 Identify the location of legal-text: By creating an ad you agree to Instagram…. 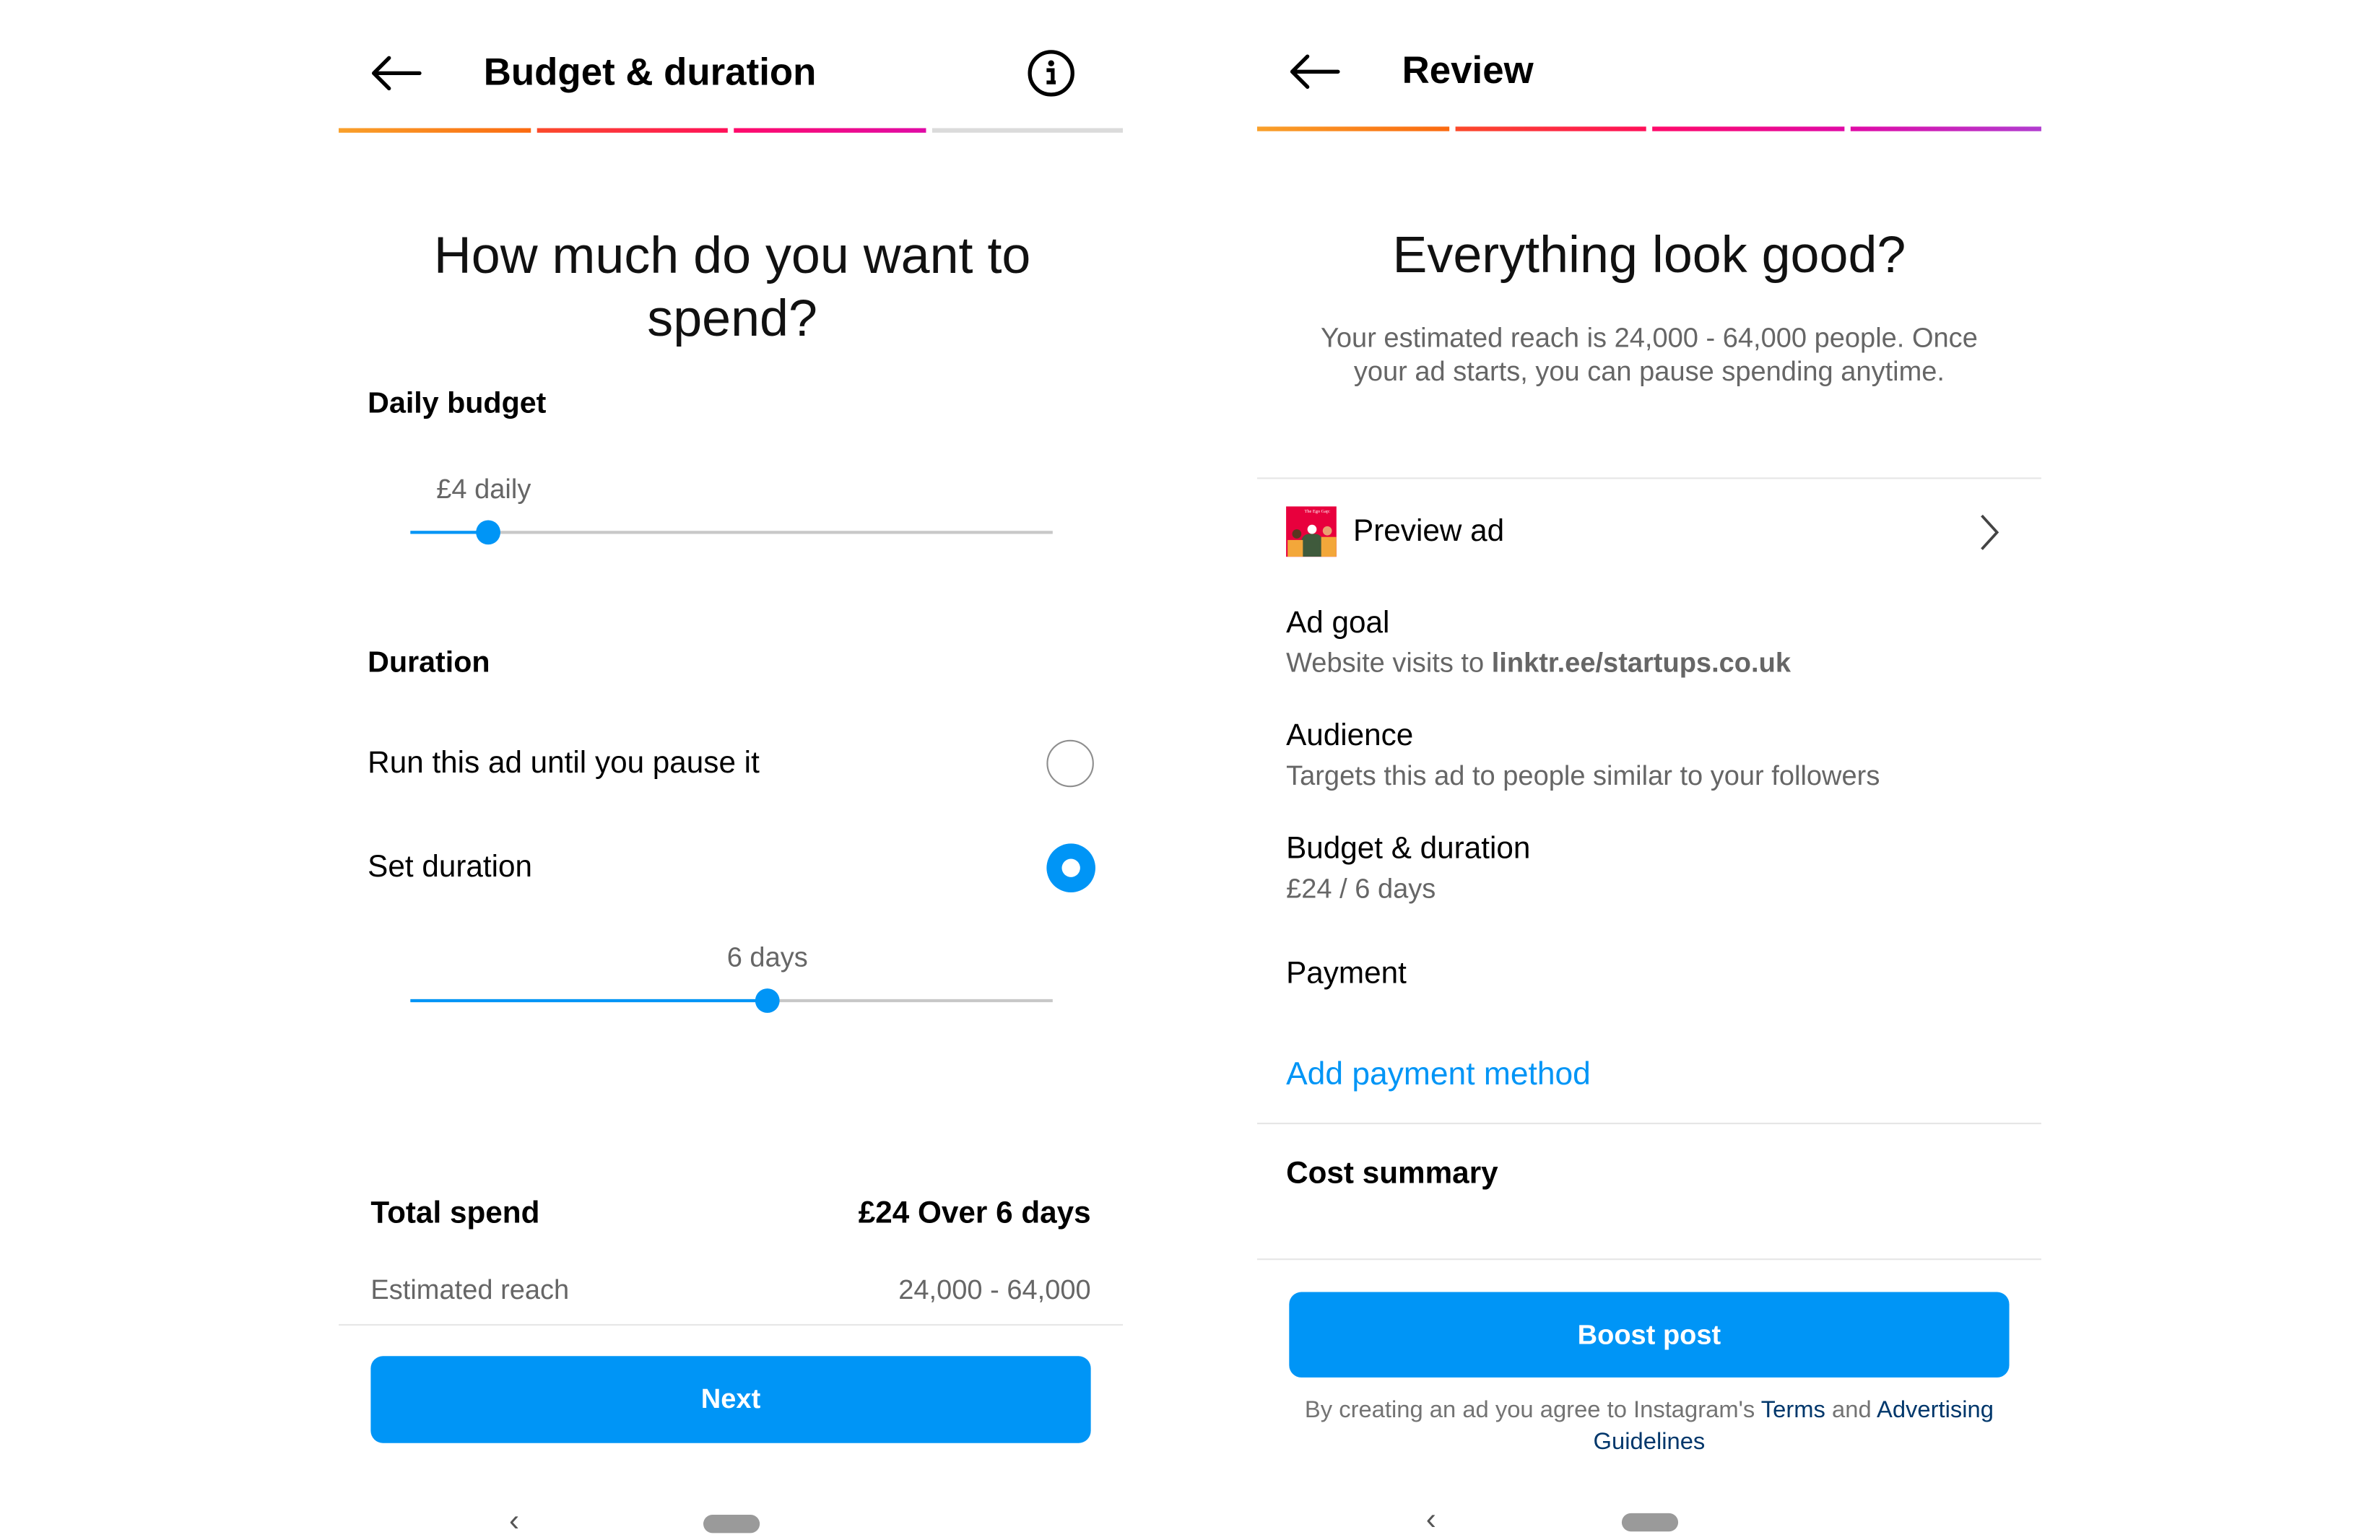
(1649, 1410).